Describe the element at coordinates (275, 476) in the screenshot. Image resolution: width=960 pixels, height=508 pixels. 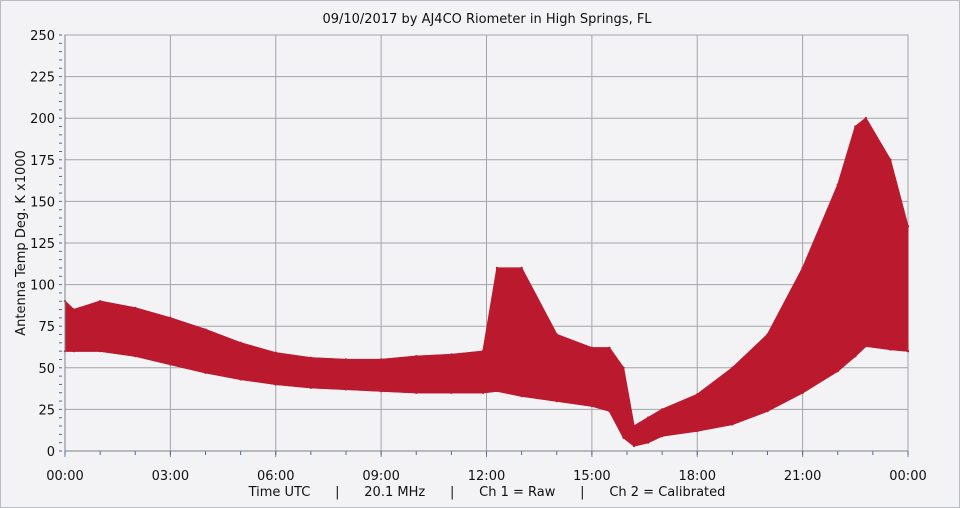
I see `x-tick-label: 06:00` at that location.